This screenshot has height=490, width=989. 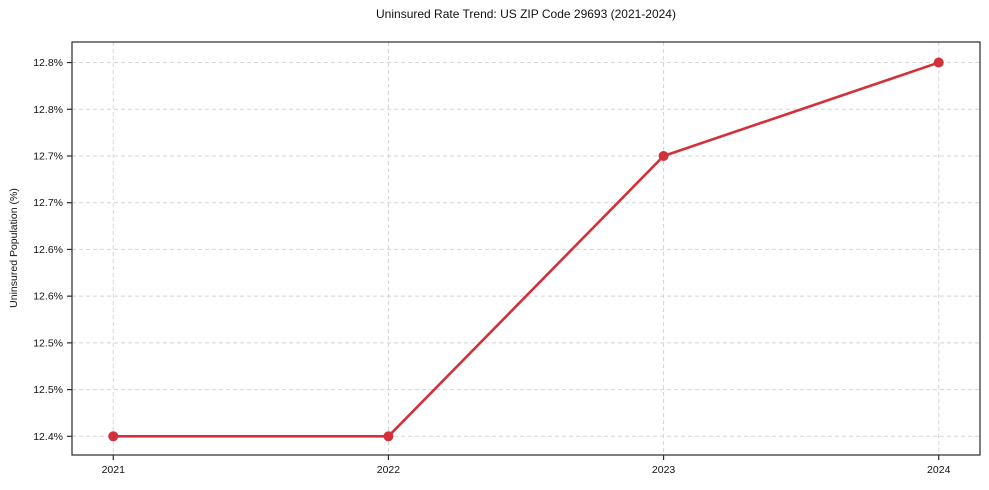 What do you see at coordinates (939, 470) in the screenshot?
I see `x-tick-label: 2024` at bounding box center [939, 470].